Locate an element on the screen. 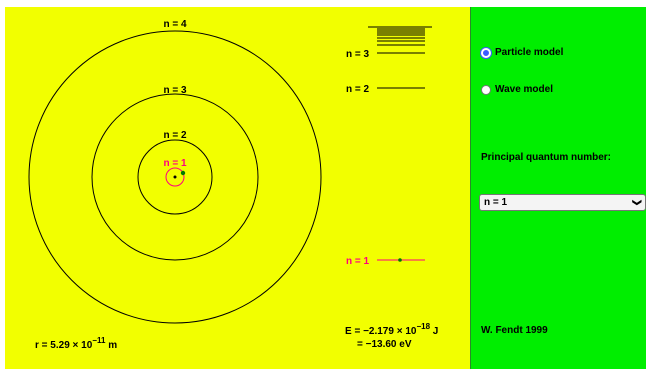 The image size is (648, 374). orbit-n2 is located at coordinates (175, 177).